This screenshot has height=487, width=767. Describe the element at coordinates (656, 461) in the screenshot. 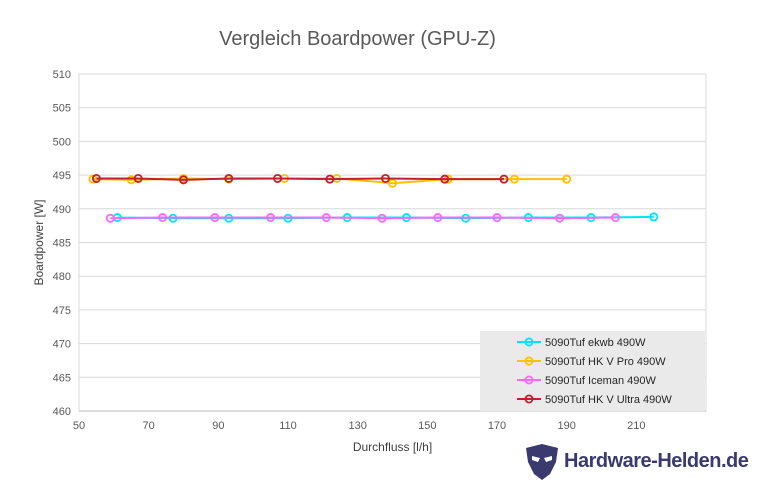

I see `logo-text: Hardware-Helden.de` at that location.